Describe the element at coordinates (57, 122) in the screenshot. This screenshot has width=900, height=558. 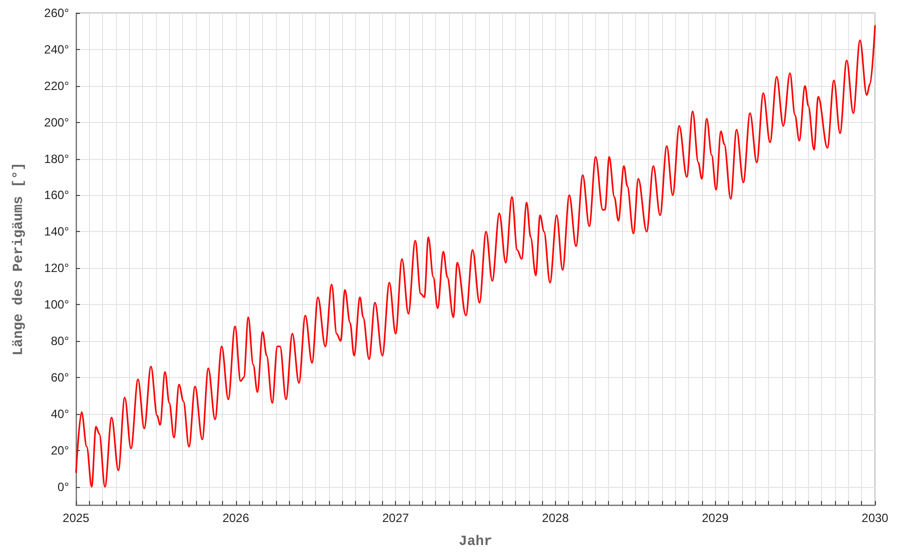
I see `y-tick-label: 200°` at that location.